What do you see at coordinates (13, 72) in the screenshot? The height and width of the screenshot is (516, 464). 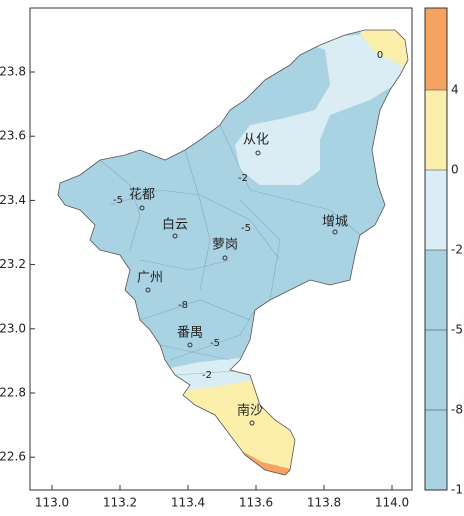 I see `y-tick-label: 23.8` at bounding box center [13, 72].